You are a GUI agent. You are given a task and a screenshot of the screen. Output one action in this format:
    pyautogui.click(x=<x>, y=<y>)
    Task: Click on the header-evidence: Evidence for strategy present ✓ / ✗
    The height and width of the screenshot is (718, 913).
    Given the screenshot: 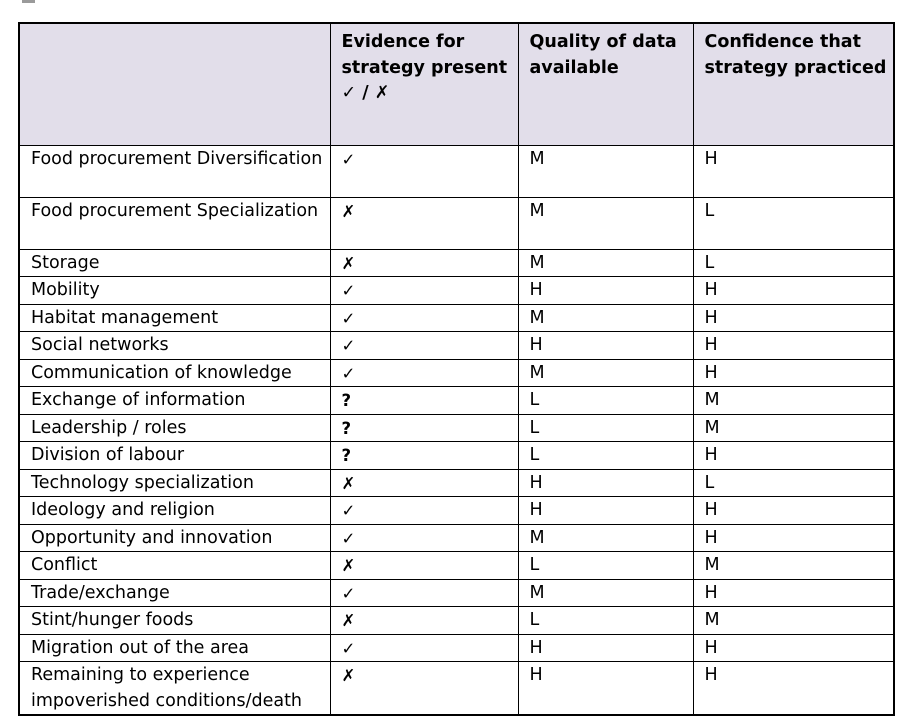 What is the action you would take?
    pyautogui.click(x=424, y=84)
    